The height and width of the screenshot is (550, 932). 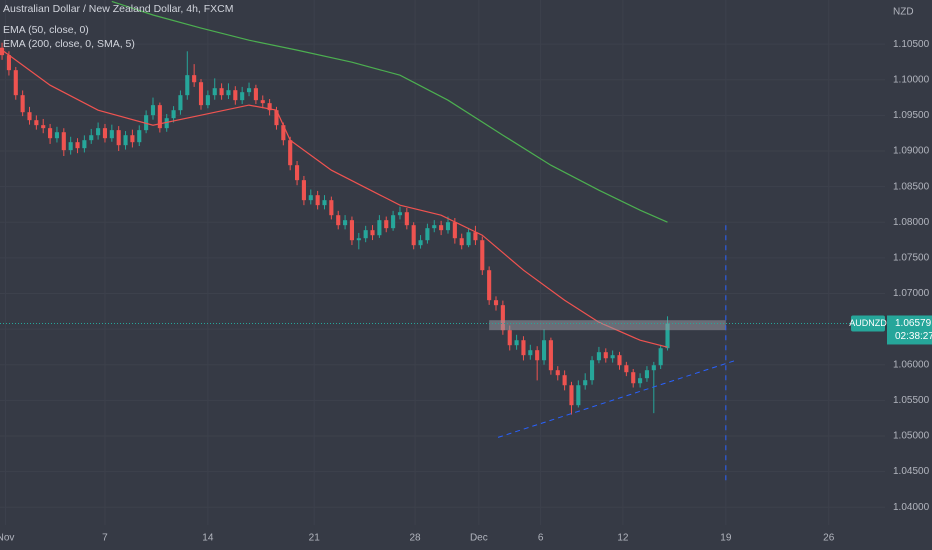 I want to click on x-tick-label: 7, so click(x=105, y=538).